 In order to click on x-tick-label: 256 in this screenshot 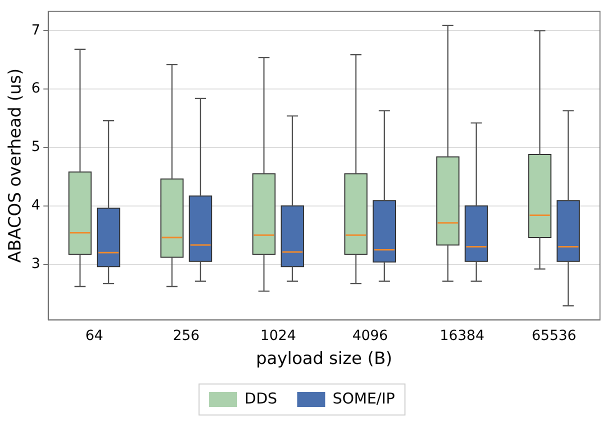, I will do `click(186, 336)`.